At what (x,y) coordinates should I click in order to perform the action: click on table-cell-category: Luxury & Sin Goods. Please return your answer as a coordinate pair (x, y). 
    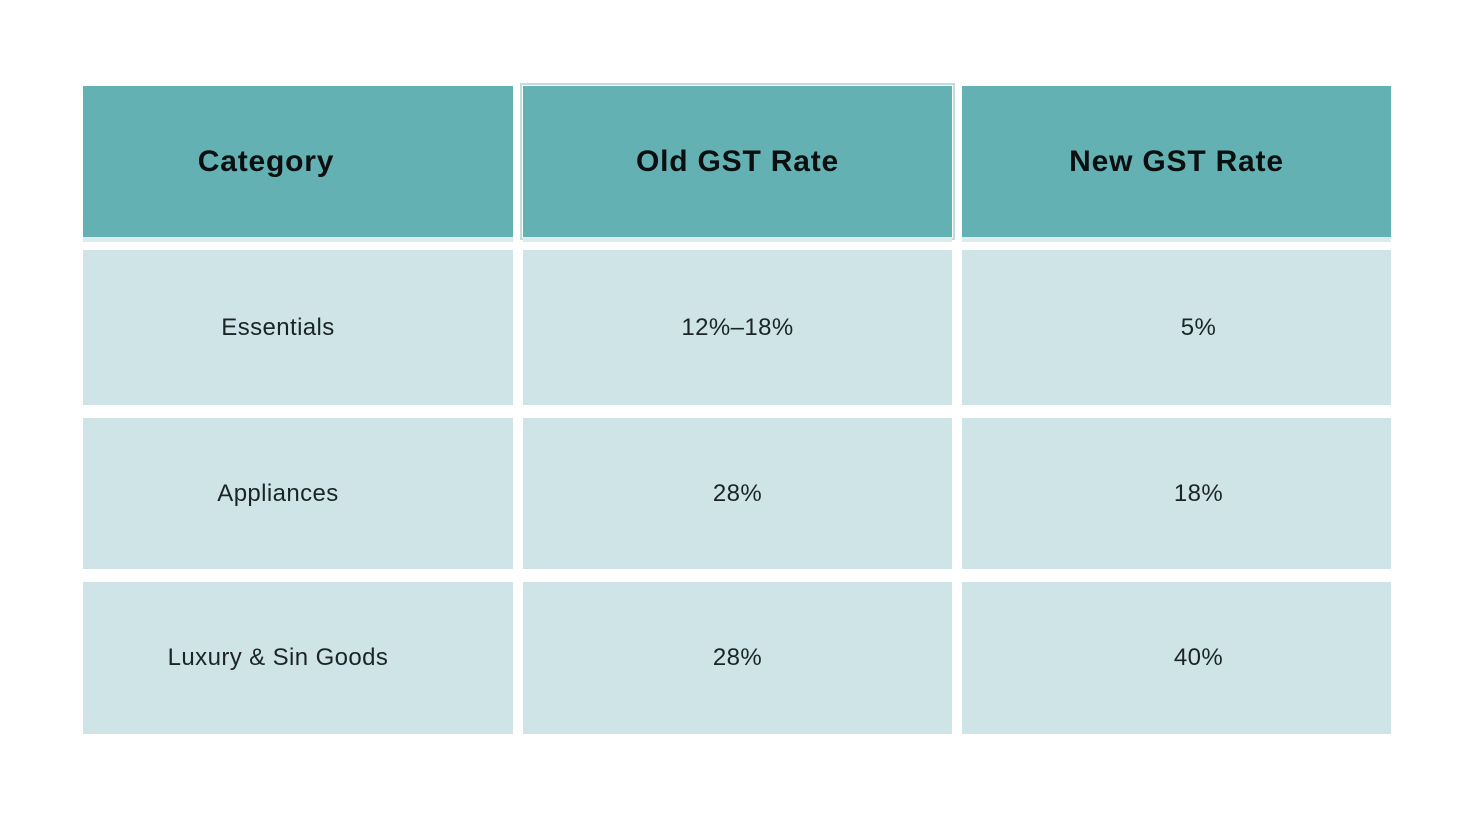
    Looking at the image, I should click on (298, 658).